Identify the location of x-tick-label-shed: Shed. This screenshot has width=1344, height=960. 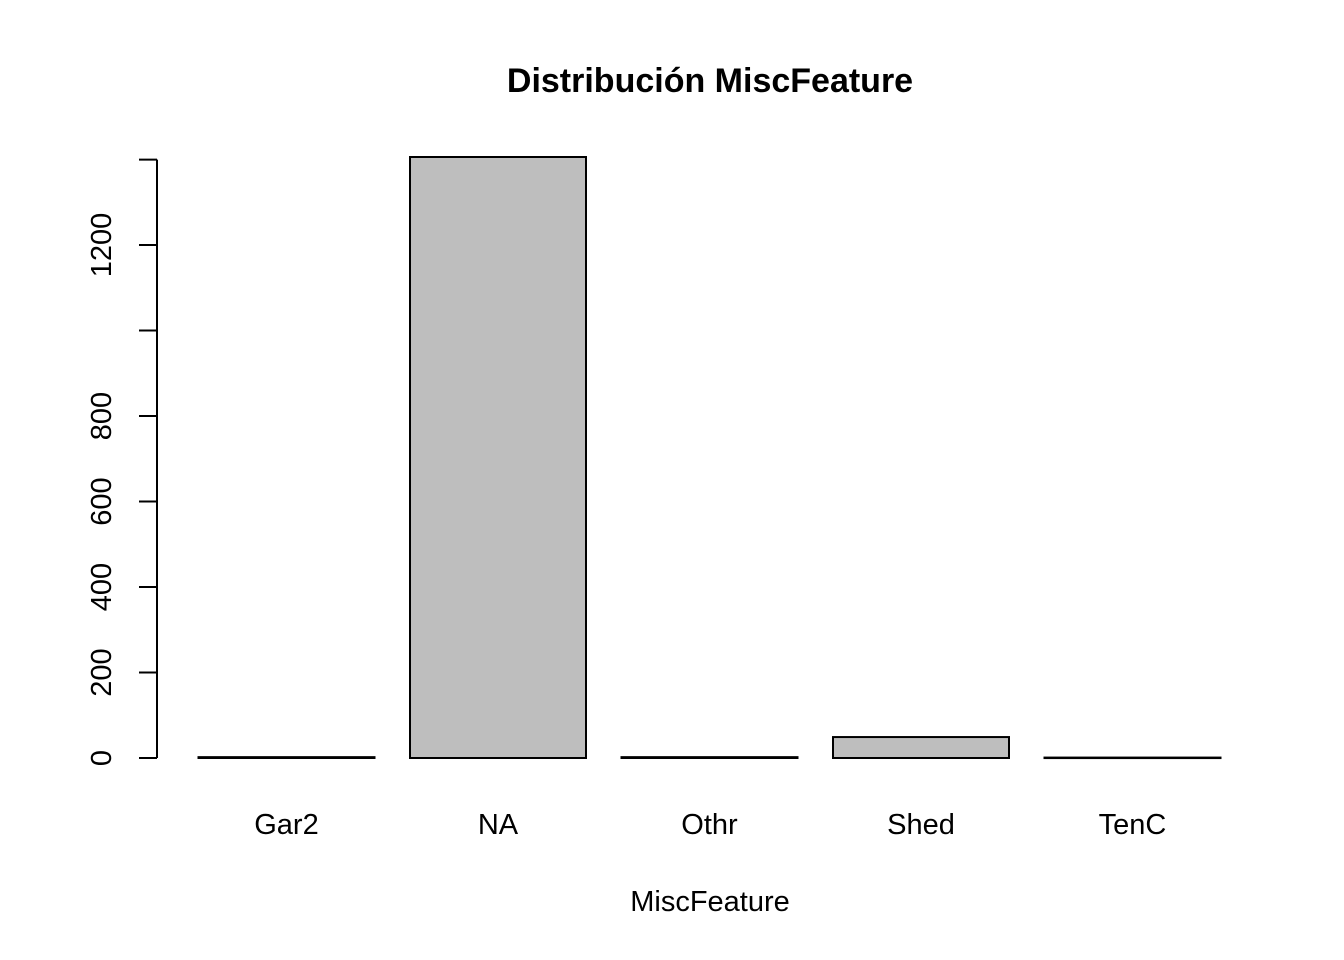
(921, 825).